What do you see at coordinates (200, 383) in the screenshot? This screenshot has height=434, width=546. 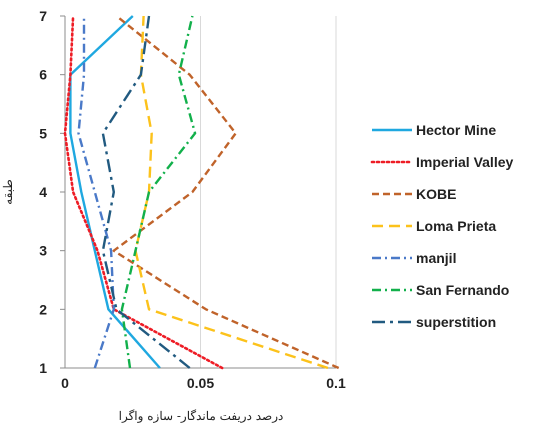 I see `x-tick-label: 0.05` at bounding box center [200, 383].